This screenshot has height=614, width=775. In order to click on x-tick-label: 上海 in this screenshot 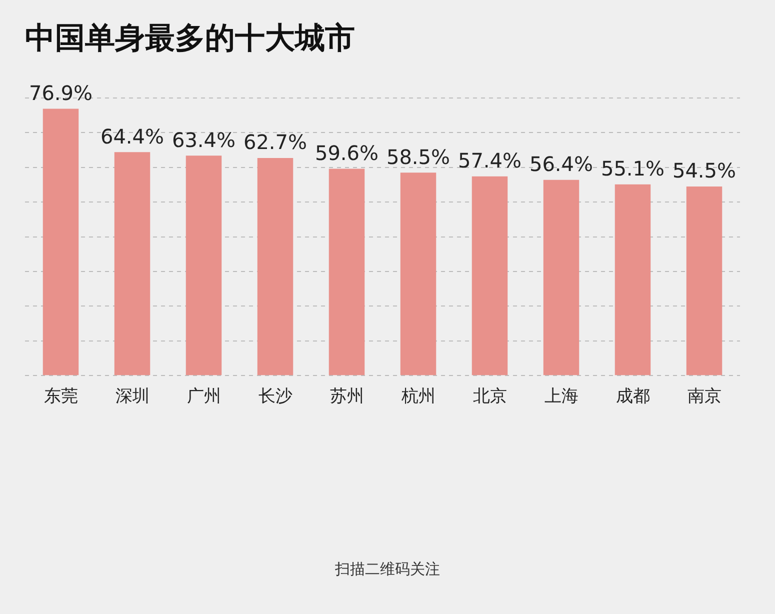, I will do `click(561, 396)`.